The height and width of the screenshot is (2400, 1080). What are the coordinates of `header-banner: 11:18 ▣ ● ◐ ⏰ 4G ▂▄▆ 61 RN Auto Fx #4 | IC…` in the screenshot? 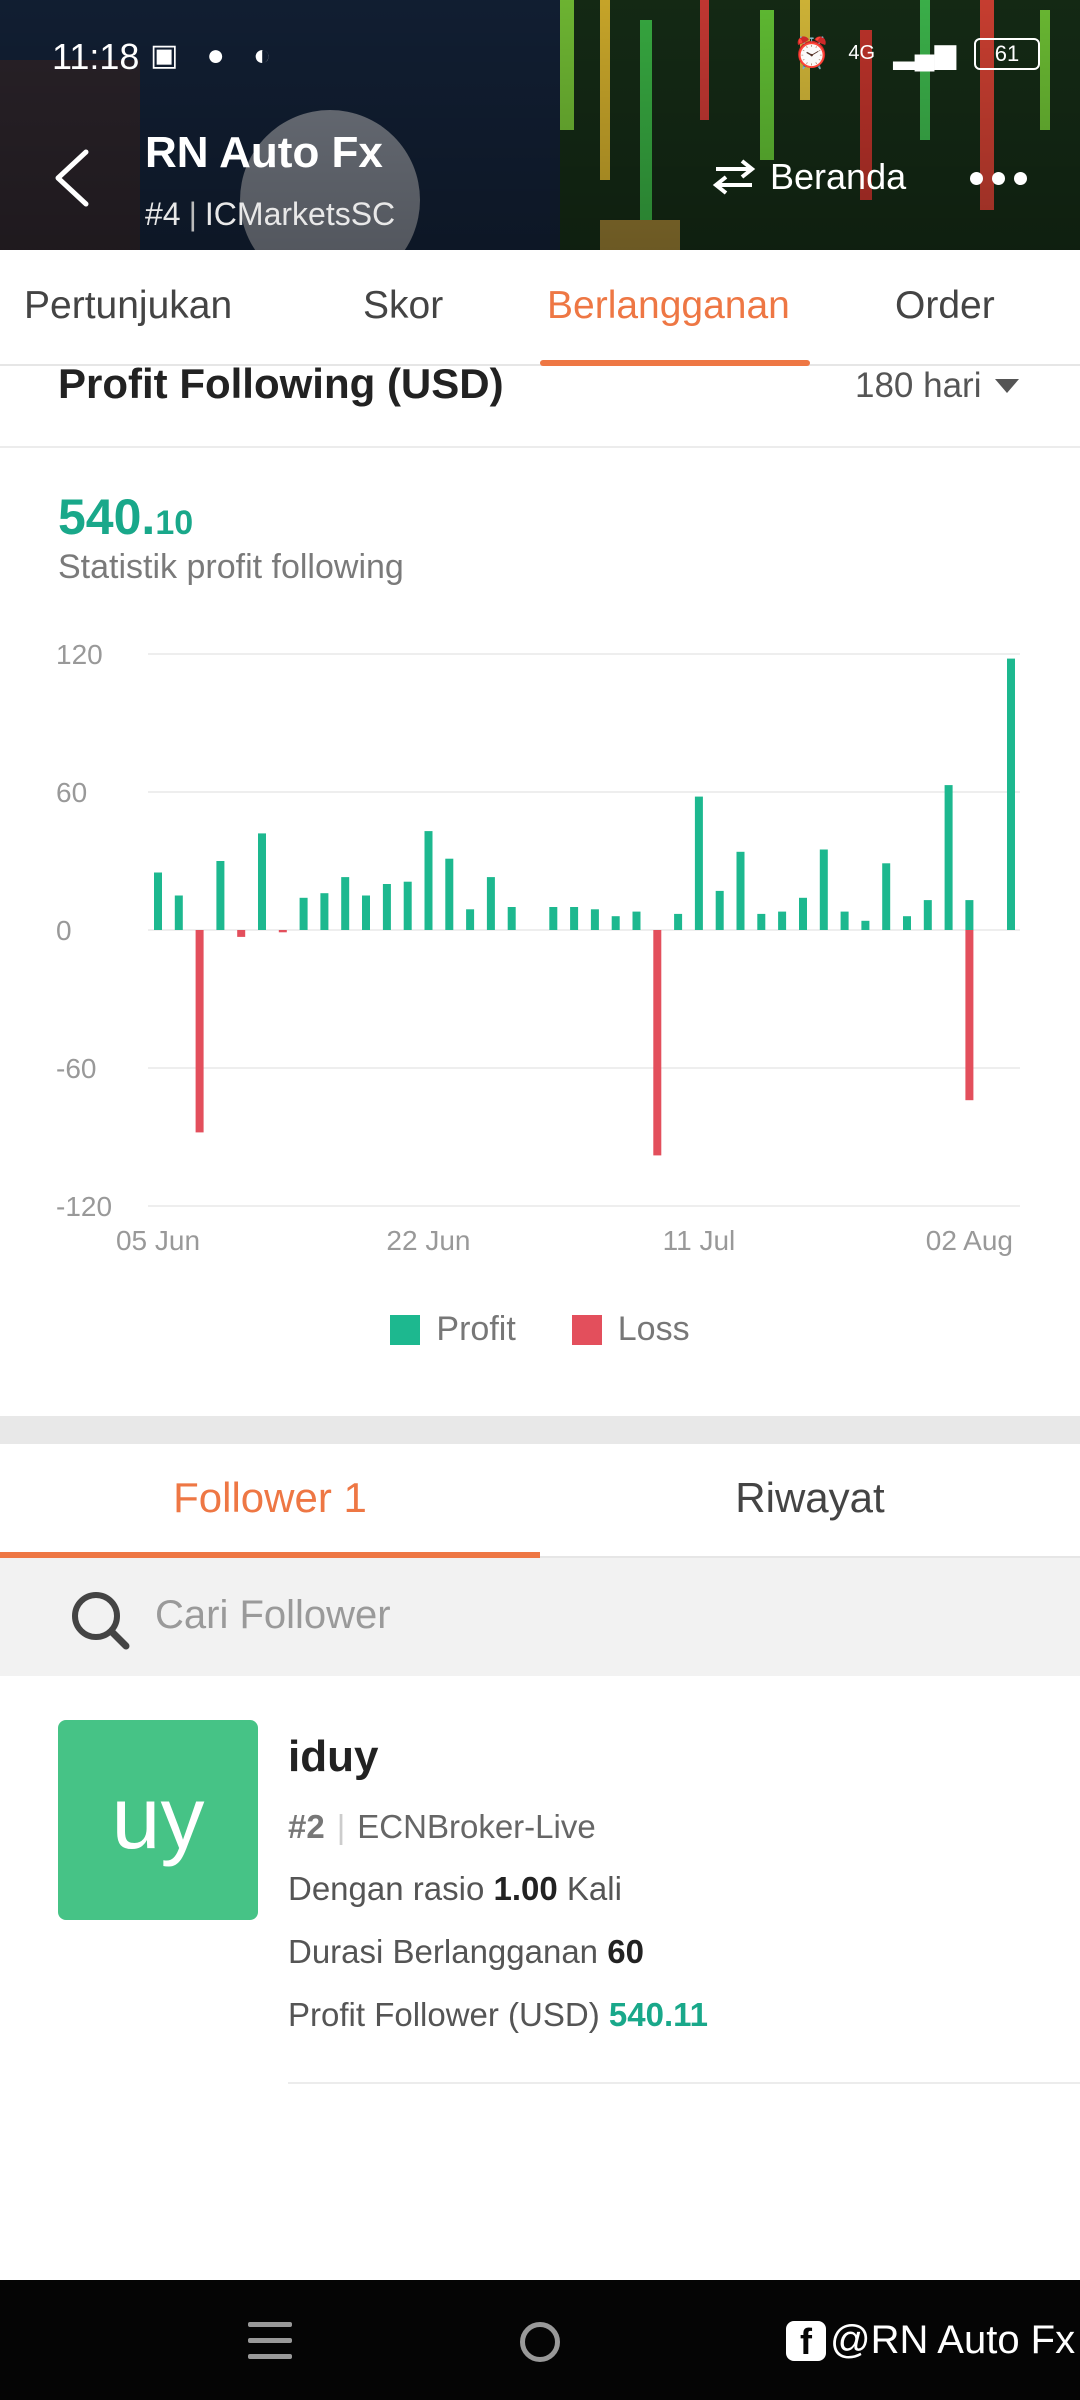 It's located at (540, 125).